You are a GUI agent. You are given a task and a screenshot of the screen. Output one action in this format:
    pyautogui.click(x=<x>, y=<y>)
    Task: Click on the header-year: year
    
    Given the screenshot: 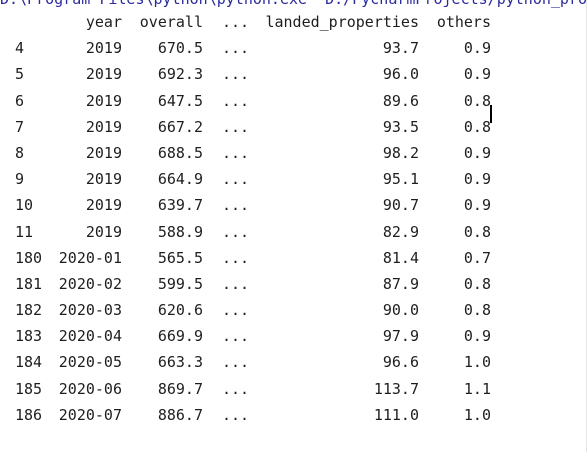 What is the action you would take?
    pyautogui.click(x=103, y=22)
    